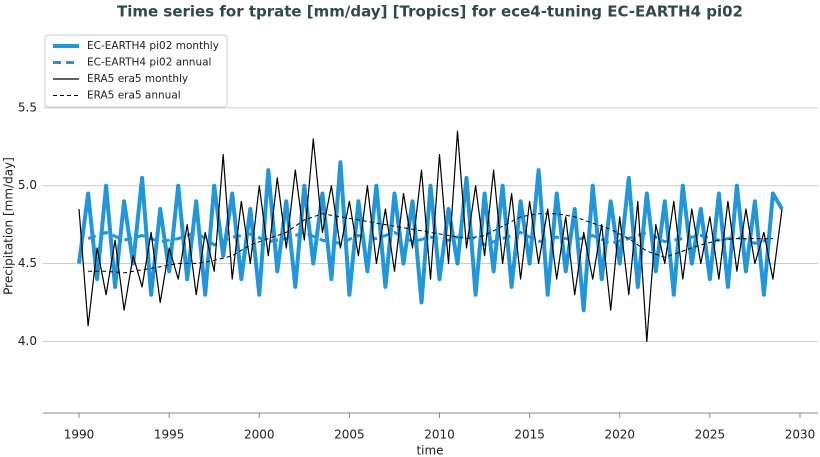 The image size is (820, 457). What do you see at coordinates (619, 435) in the screenshot?
I see `x-tick-label: 2020` at bounding box center [619, 435].